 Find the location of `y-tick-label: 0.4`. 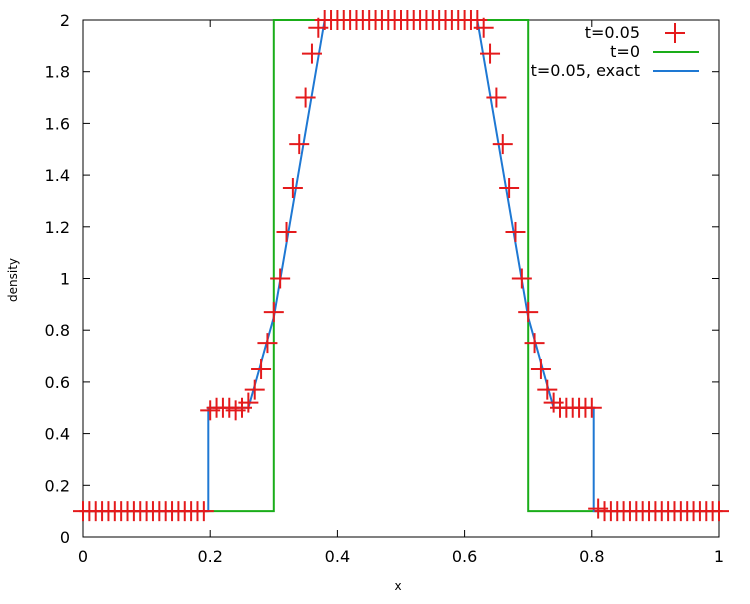

y-tick-label: 0.4 is located at coordinates (57, 434).